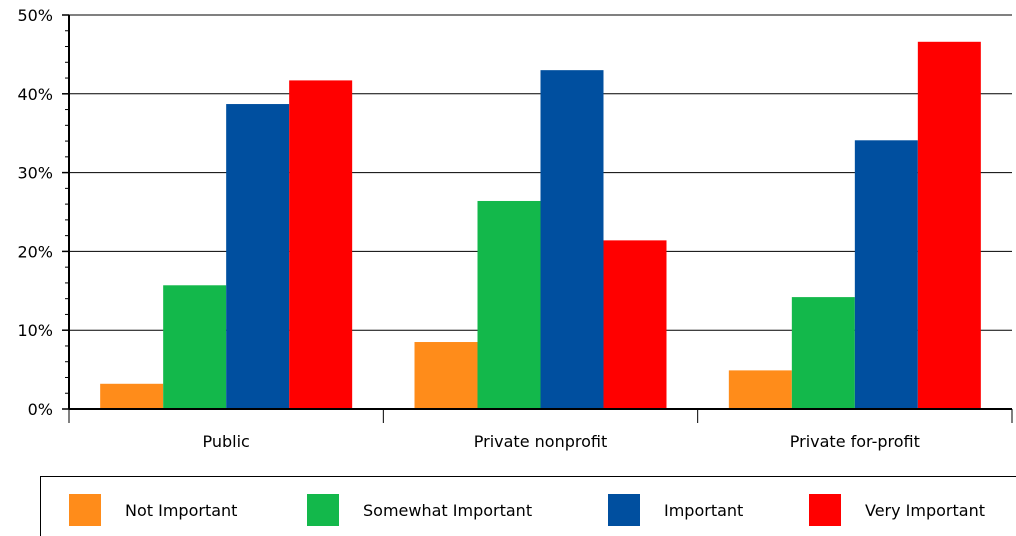 The image size is (1016, 536). Describe the element at coordinates (35, 251) in the screenshot. I see `y-tick-label: 20%` at that location.